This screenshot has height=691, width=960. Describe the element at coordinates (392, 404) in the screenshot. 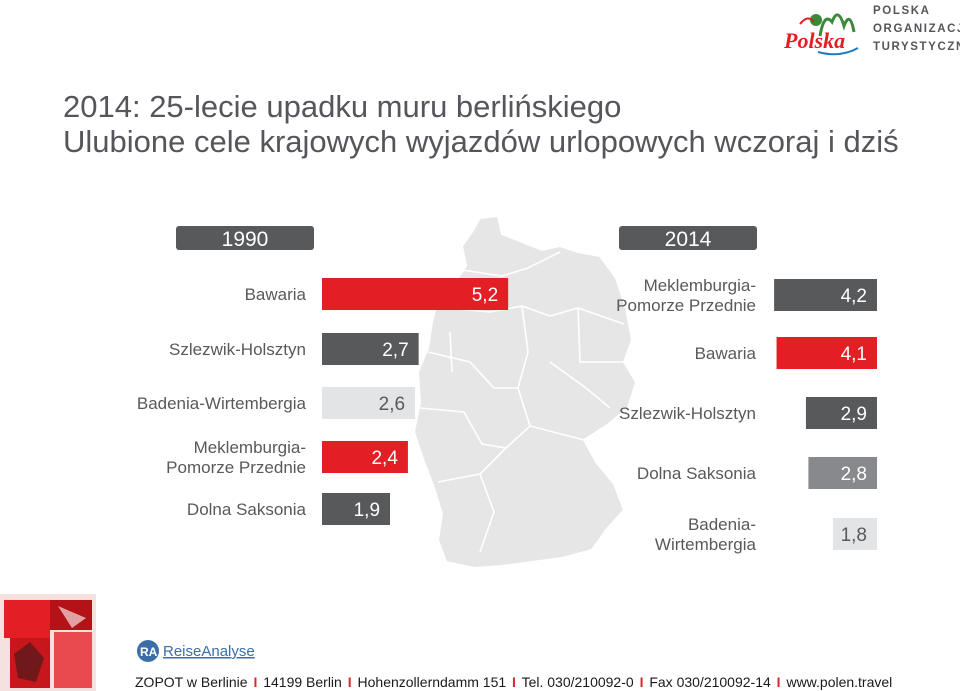

I see `bar-value-label: 2,6` at that location.